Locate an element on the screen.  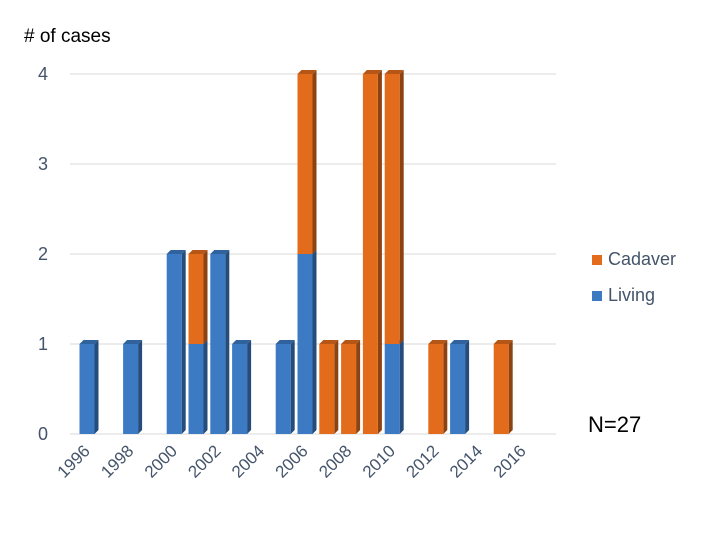
y-tick-label: 2 is located at coordinates (43, 254).